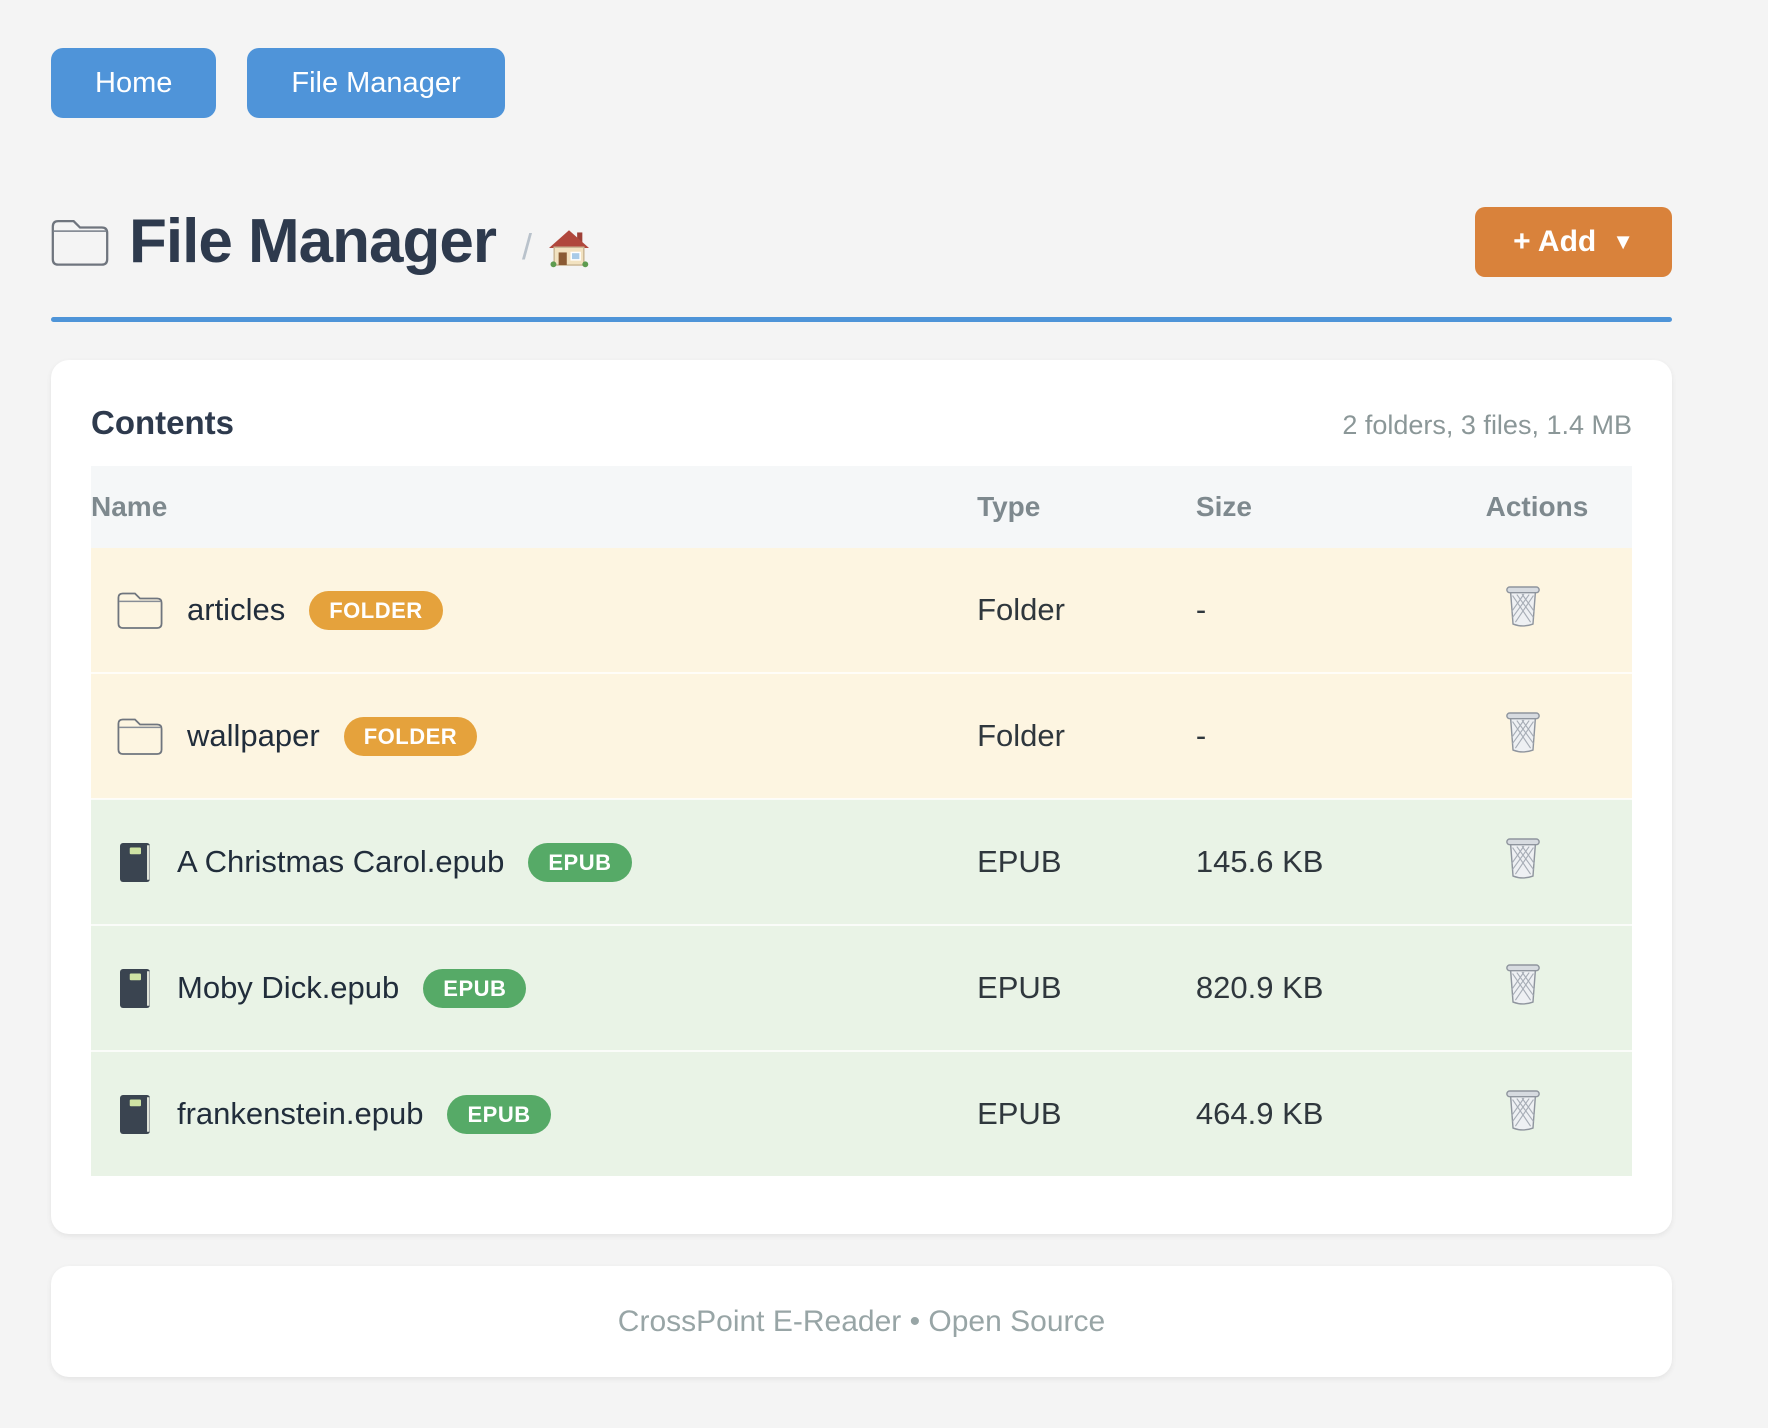 The width and height of the screenshot is (1768, 1428). What do you see at coordinates (253, 735) in the screenshot?
I see `file-name: wallpaper` at bounding box center [253, 735].